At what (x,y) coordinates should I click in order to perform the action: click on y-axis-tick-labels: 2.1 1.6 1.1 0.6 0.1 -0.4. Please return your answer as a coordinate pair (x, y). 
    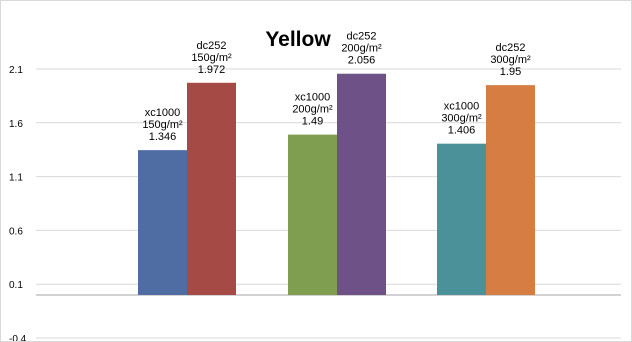
    Looking at the image, I should click on (18, 203).